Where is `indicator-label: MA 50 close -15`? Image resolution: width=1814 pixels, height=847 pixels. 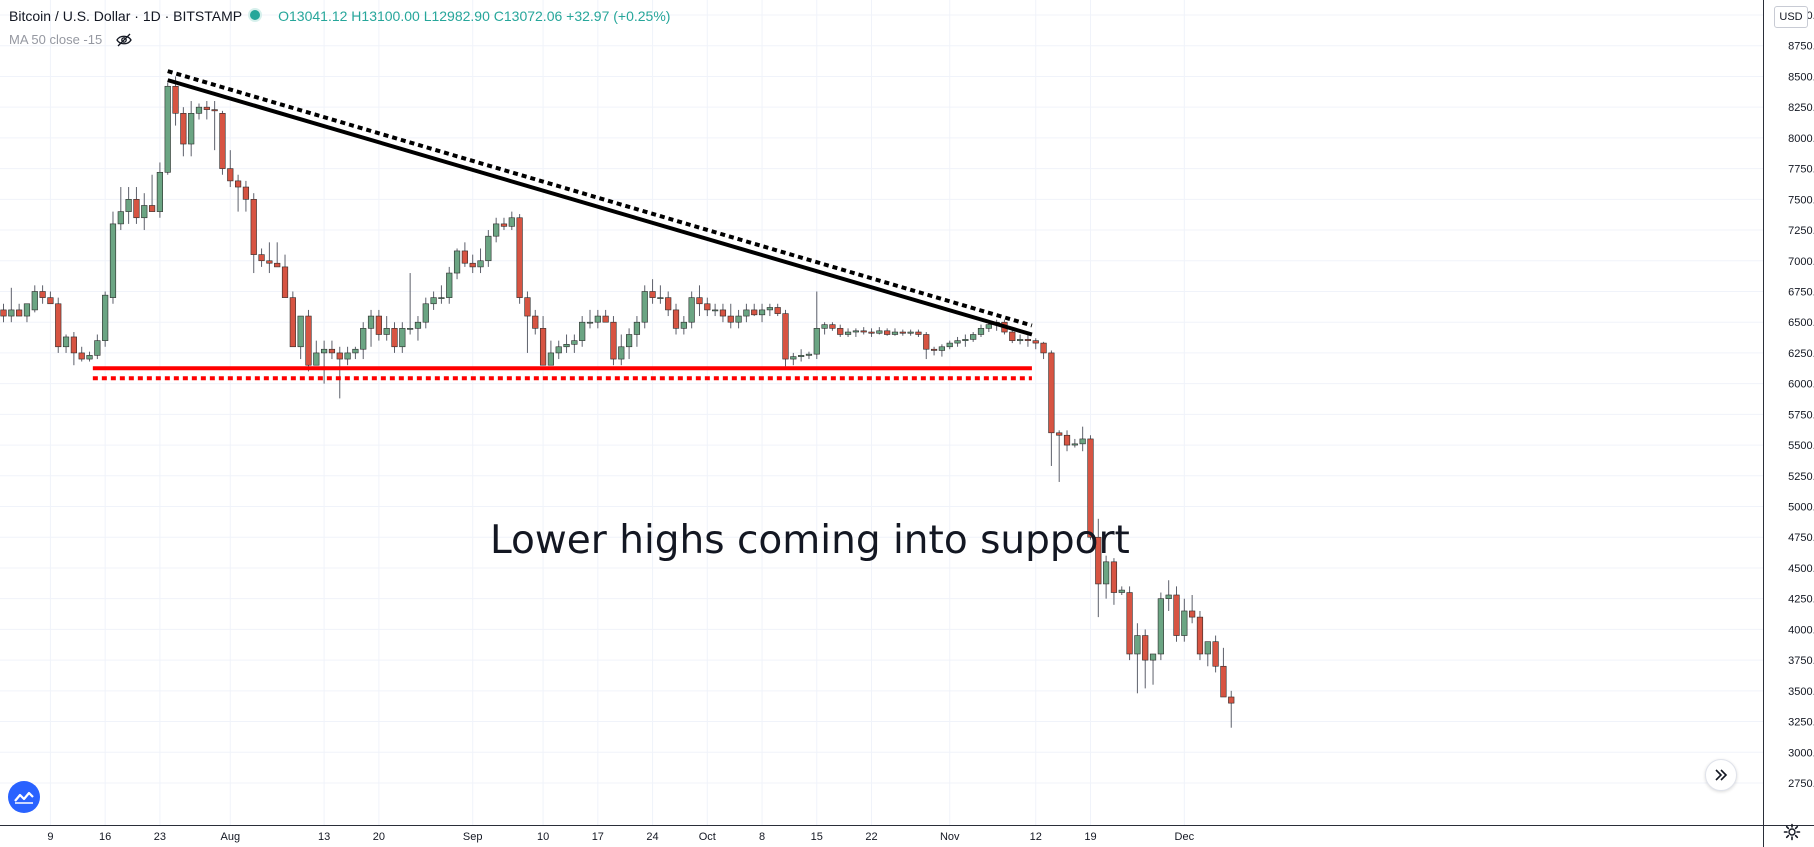 indicator-label: MA 50 close -15 is located at coordinates (56, 39).